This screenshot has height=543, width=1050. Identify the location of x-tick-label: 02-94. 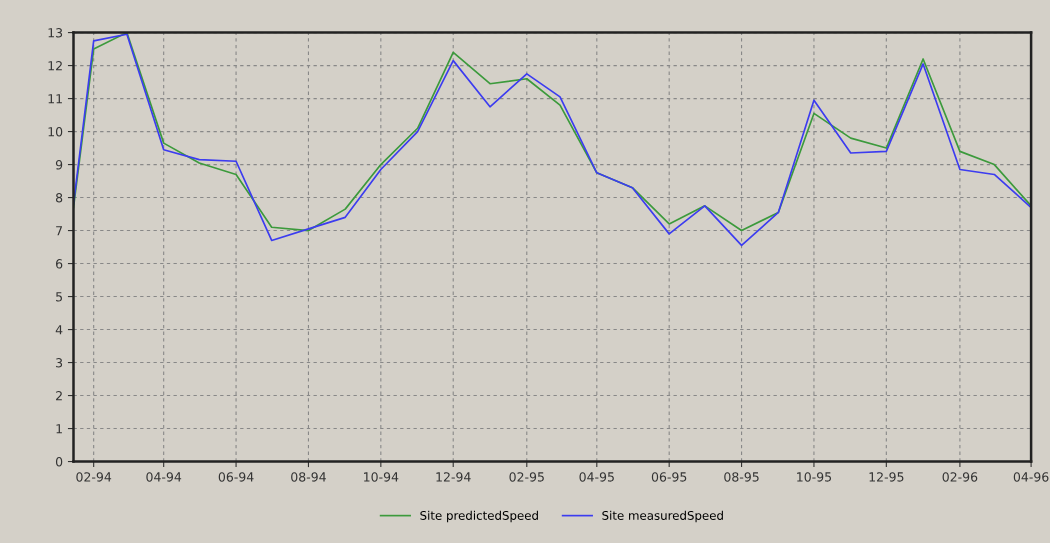
(94, 477).